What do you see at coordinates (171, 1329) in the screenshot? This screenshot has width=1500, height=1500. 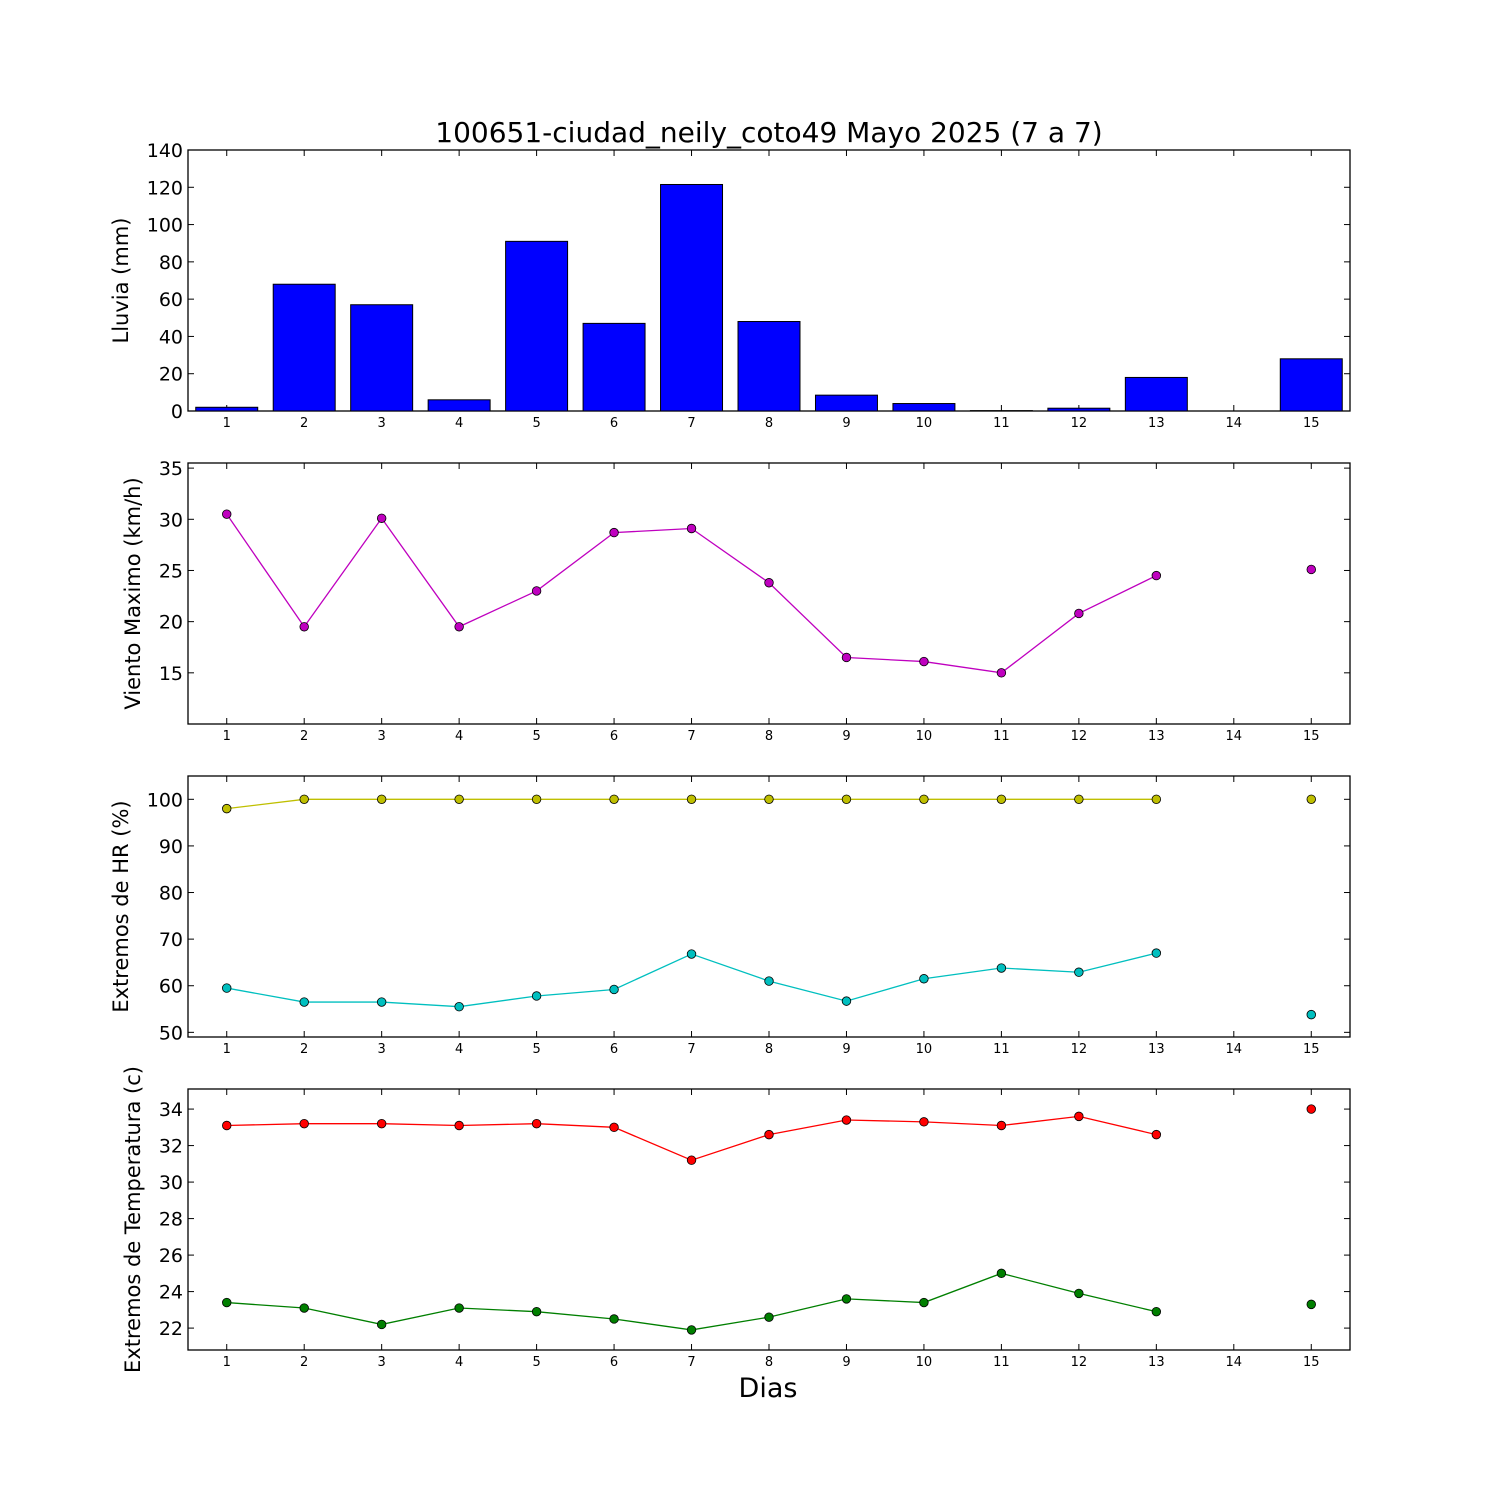 I see `y-tick-label: 22` at bounding box center [171, 1329].